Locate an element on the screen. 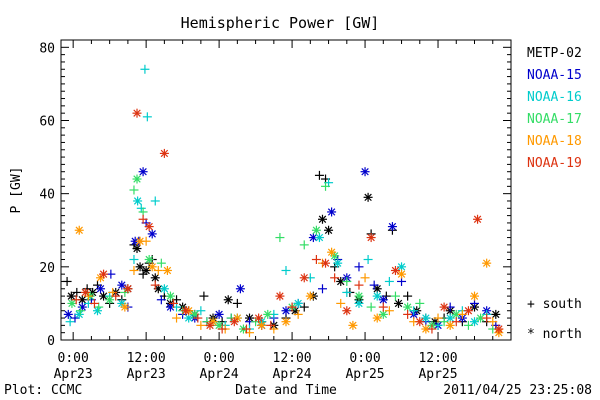 The width and height of the screenshot is (600, 400). x-tick-date-label: Apr25 is located at coordinates (437, 374).